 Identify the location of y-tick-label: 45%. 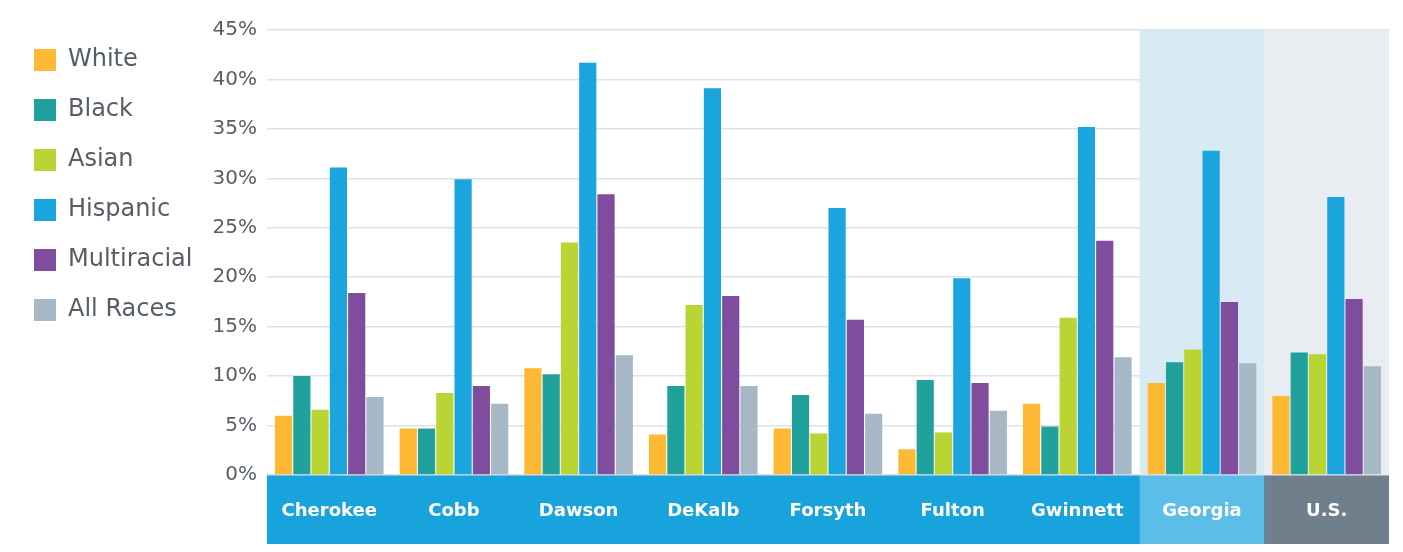
(234, 28).